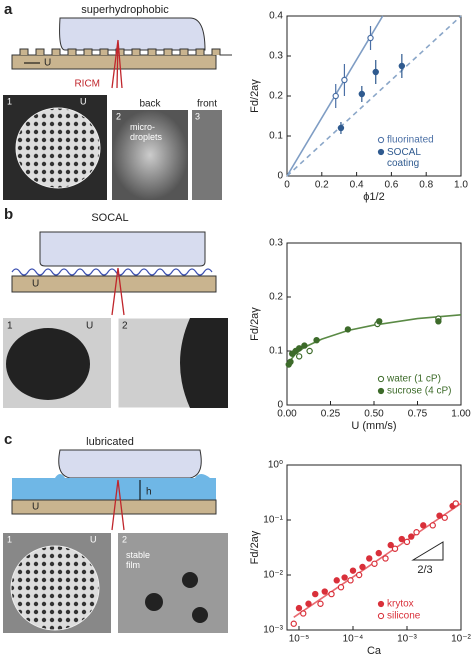 Image resolution: width=474 pixels, height=656 pixels. I want to click on ricm-label: RICM, so click(87, 84).